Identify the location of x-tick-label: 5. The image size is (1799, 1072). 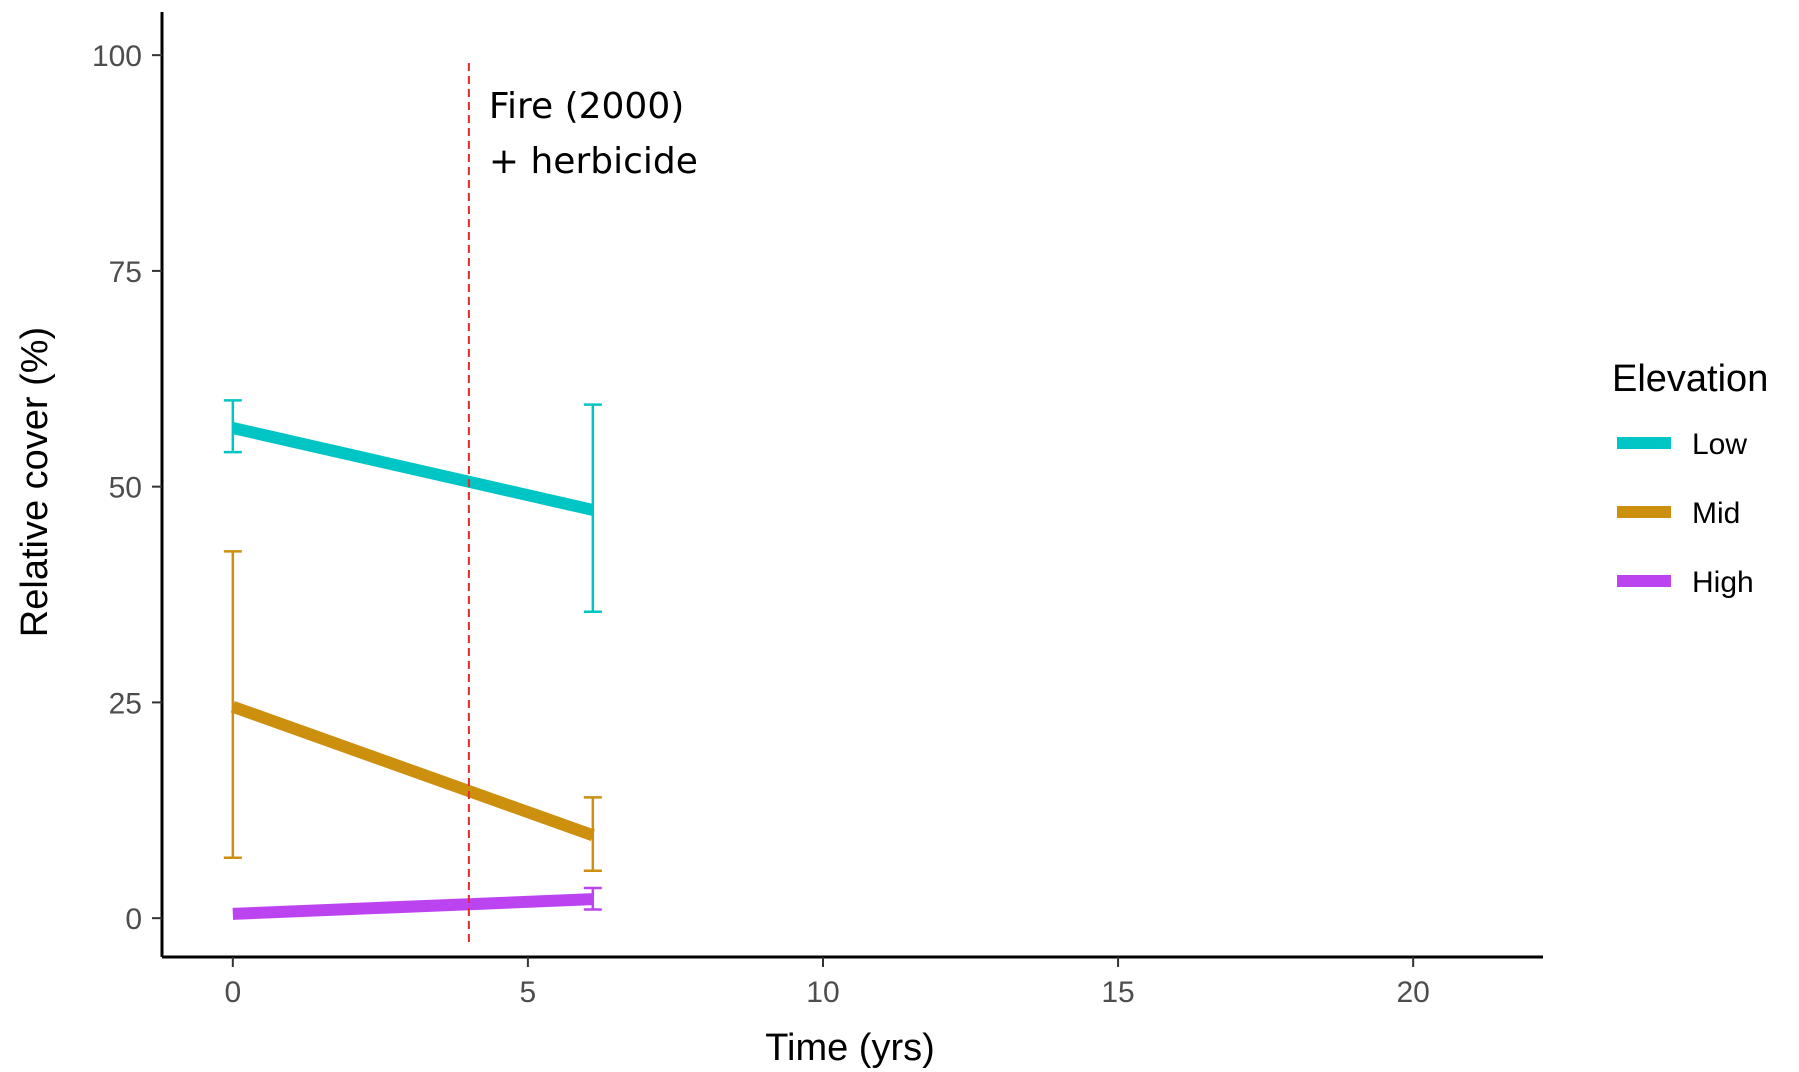
(528, 992).